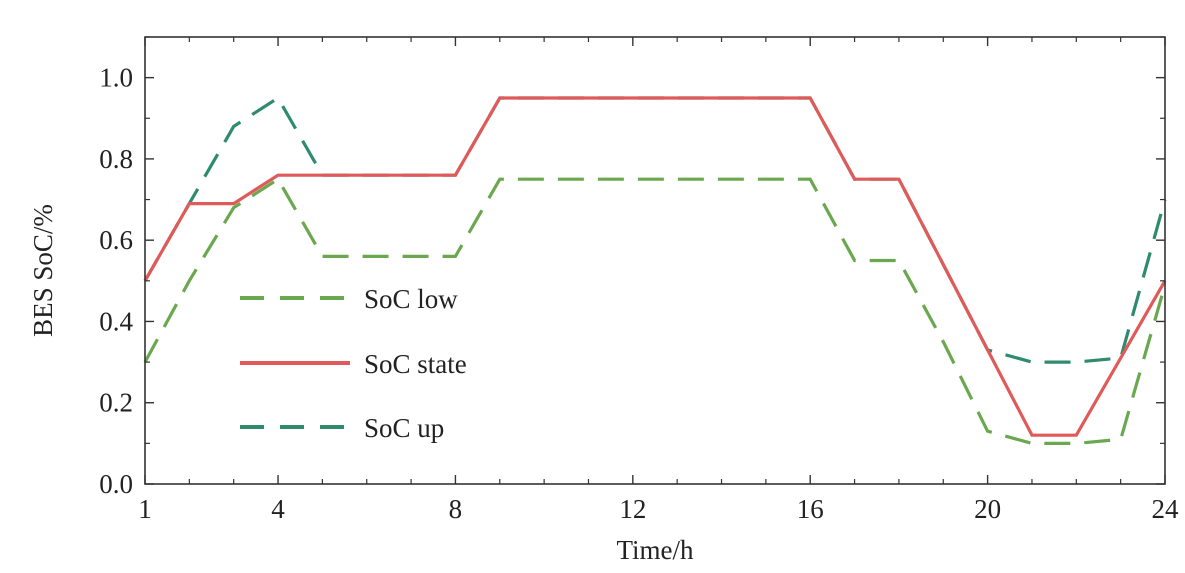  Describe the element at coordinates (278, 509) in the screenshot. I see `x-tick-label: 4` at that location.